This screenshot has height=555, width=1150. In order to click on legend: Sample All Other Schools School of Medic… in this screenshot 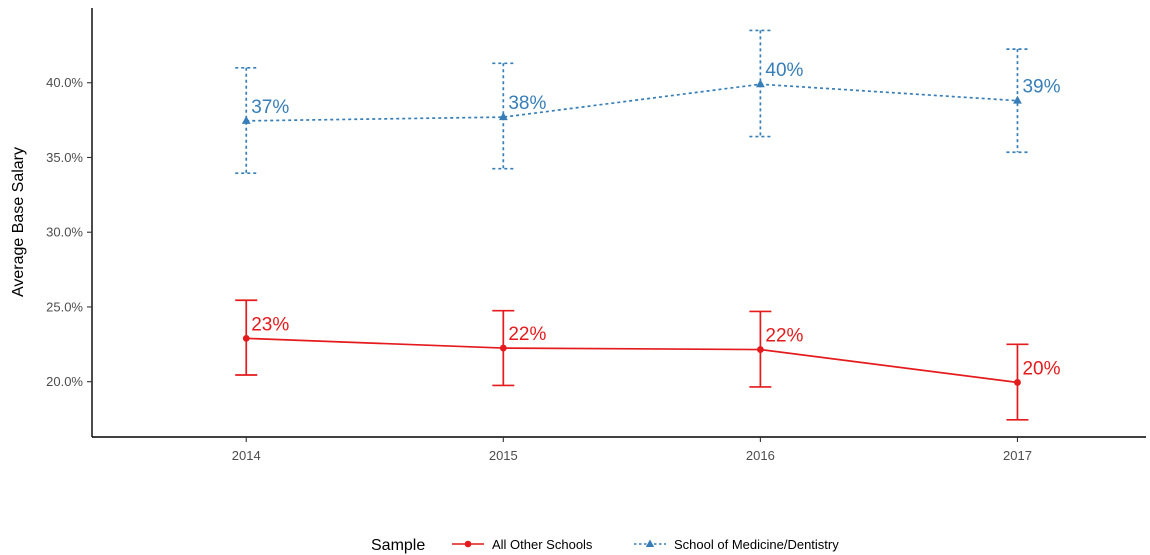, I will do `click(605, 545)`.